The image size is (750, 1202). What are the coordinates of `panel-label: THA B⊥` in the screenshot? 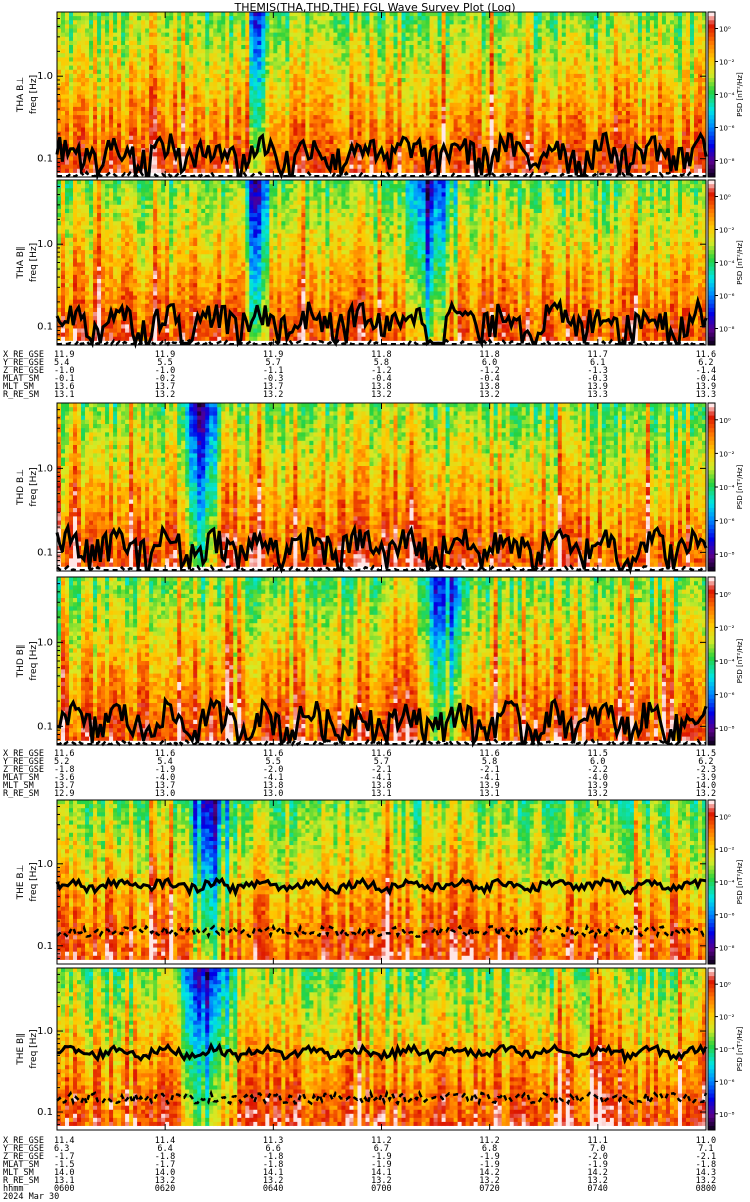 It's located at (21, 95).